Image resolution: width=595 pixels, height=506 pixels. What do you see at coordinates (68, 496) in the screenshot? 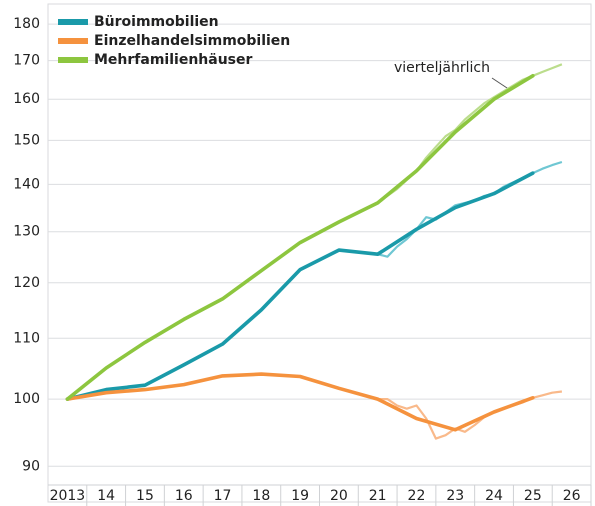
I see `x-tick-label: 2013` at bounding box center [68, 496].